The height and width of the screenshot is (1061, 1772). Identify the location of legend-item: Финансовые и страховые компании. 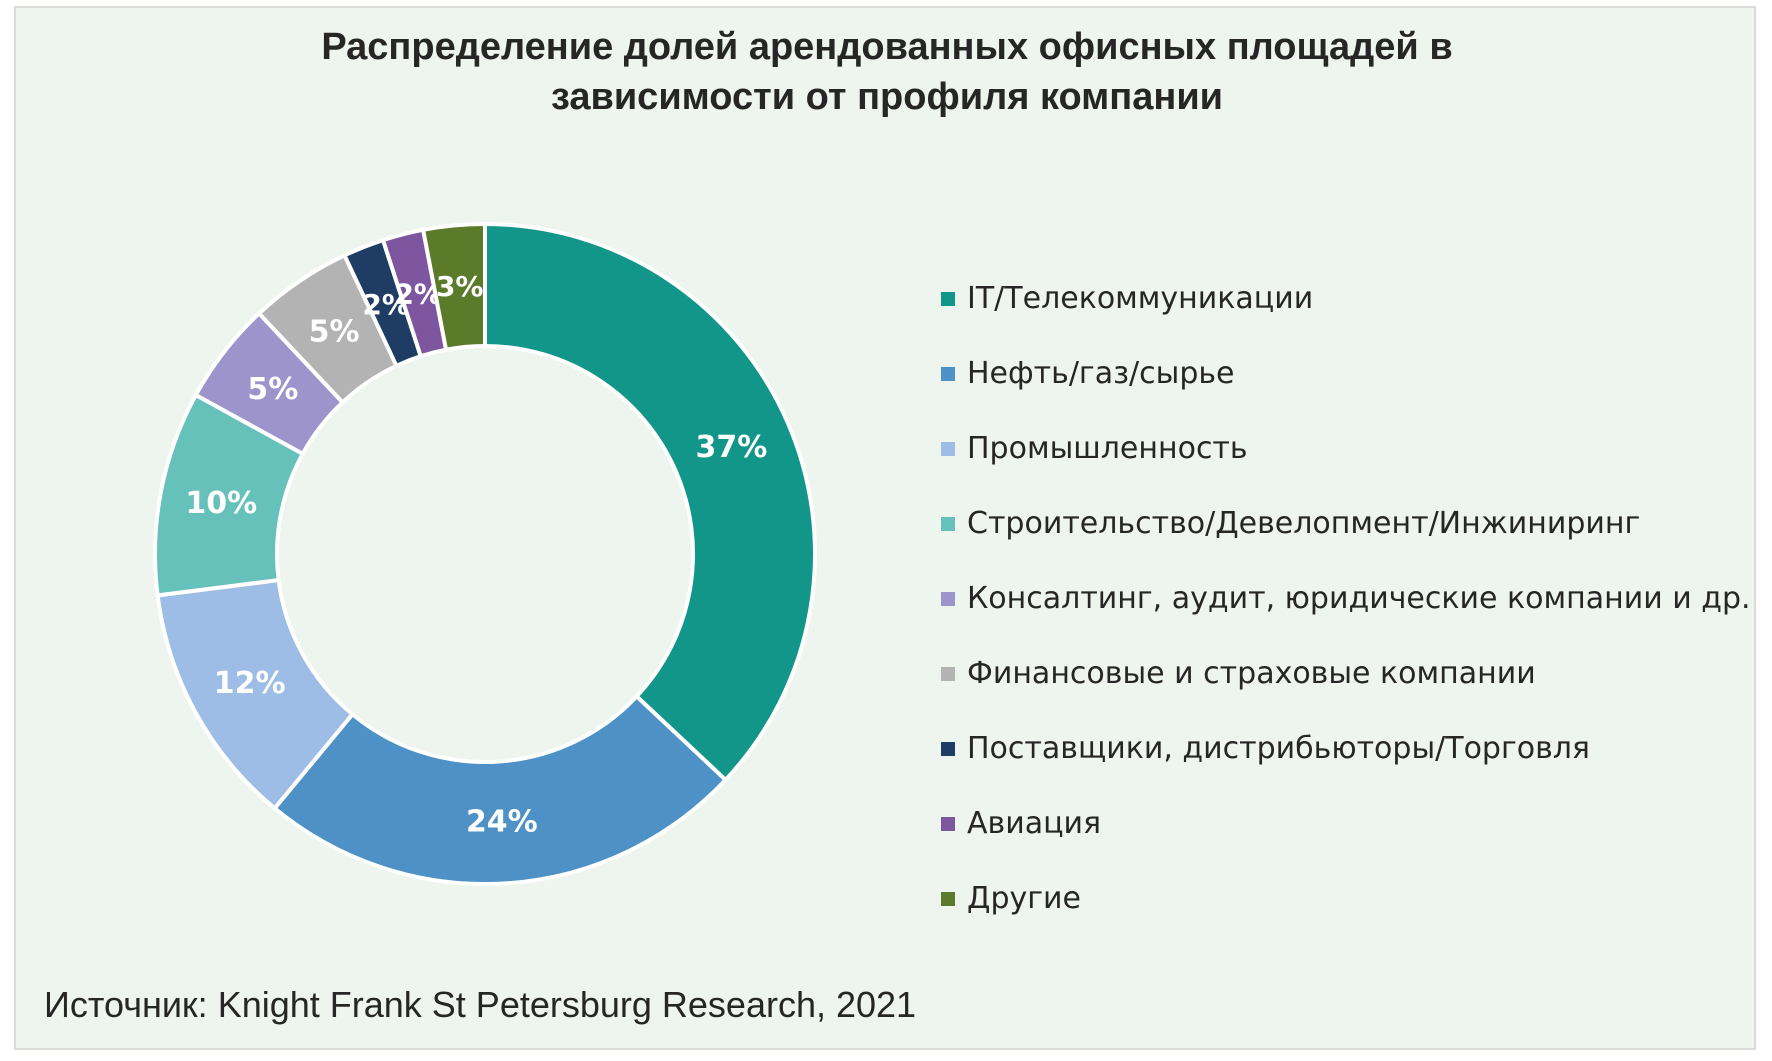
(1351, 673).